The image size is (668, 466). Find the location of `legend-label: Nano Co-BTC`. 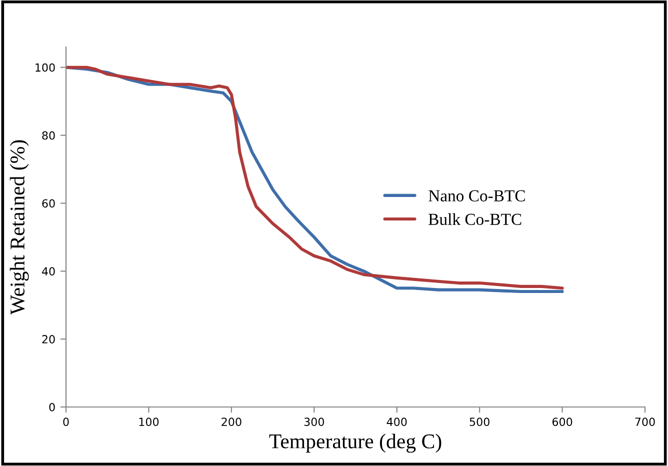

legend-label: Nano Co-BTC is located at coordinates (476, 196).